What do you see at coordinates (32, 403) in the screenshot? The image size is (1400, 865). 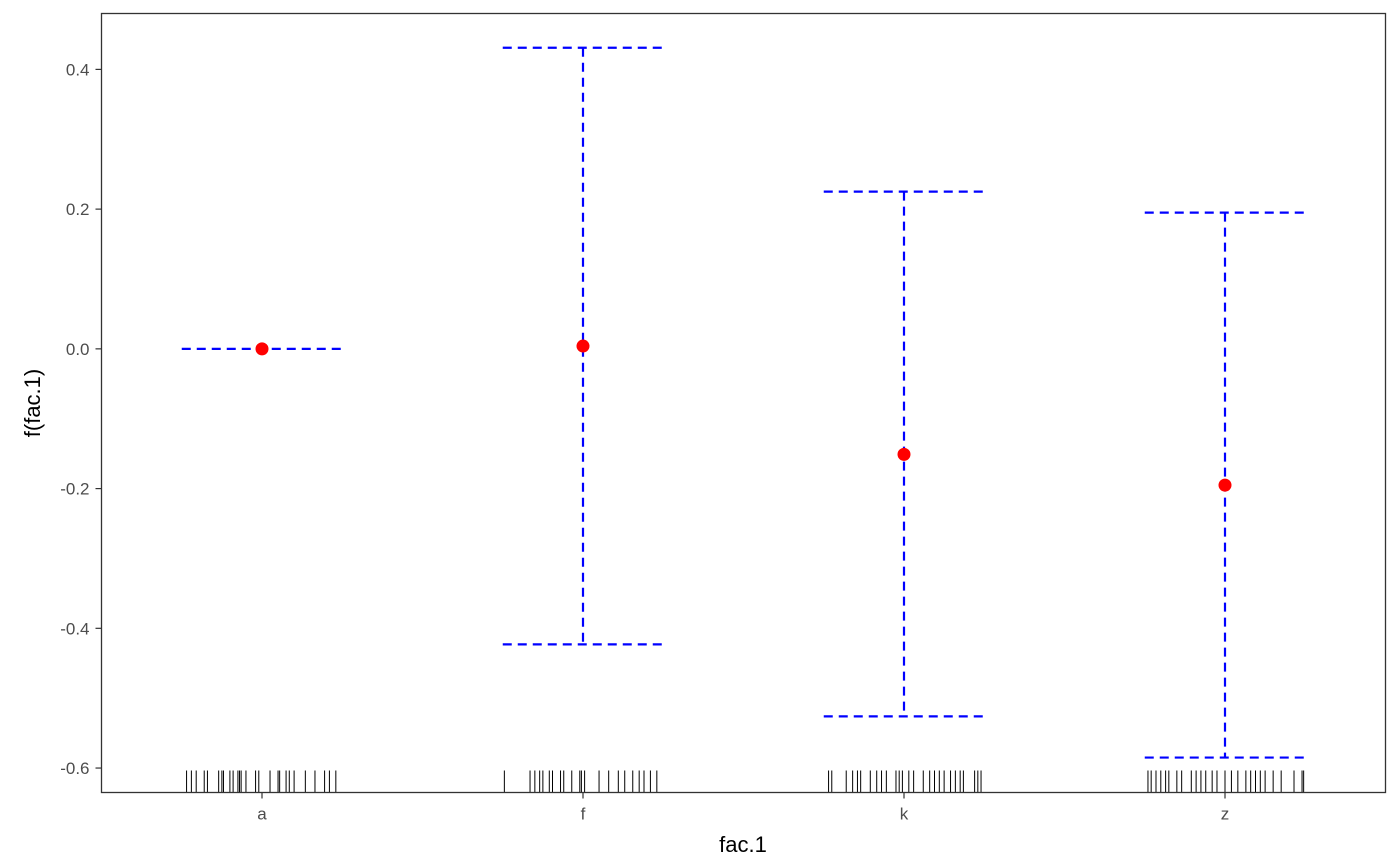 I see `y-axis-title: f(fac.1)` at bounding box center [32, 403].